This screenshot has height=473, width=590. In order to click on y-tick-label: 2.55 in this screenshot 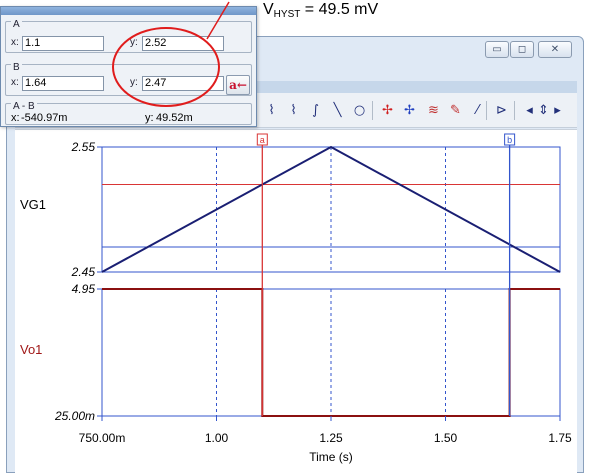, I will do `click(83, 147)`.